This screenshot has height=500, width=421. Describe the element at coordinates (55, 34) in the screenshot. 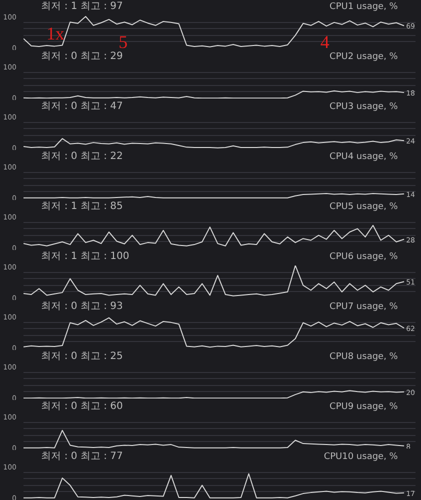

I see `annotation: 1x` at that location.